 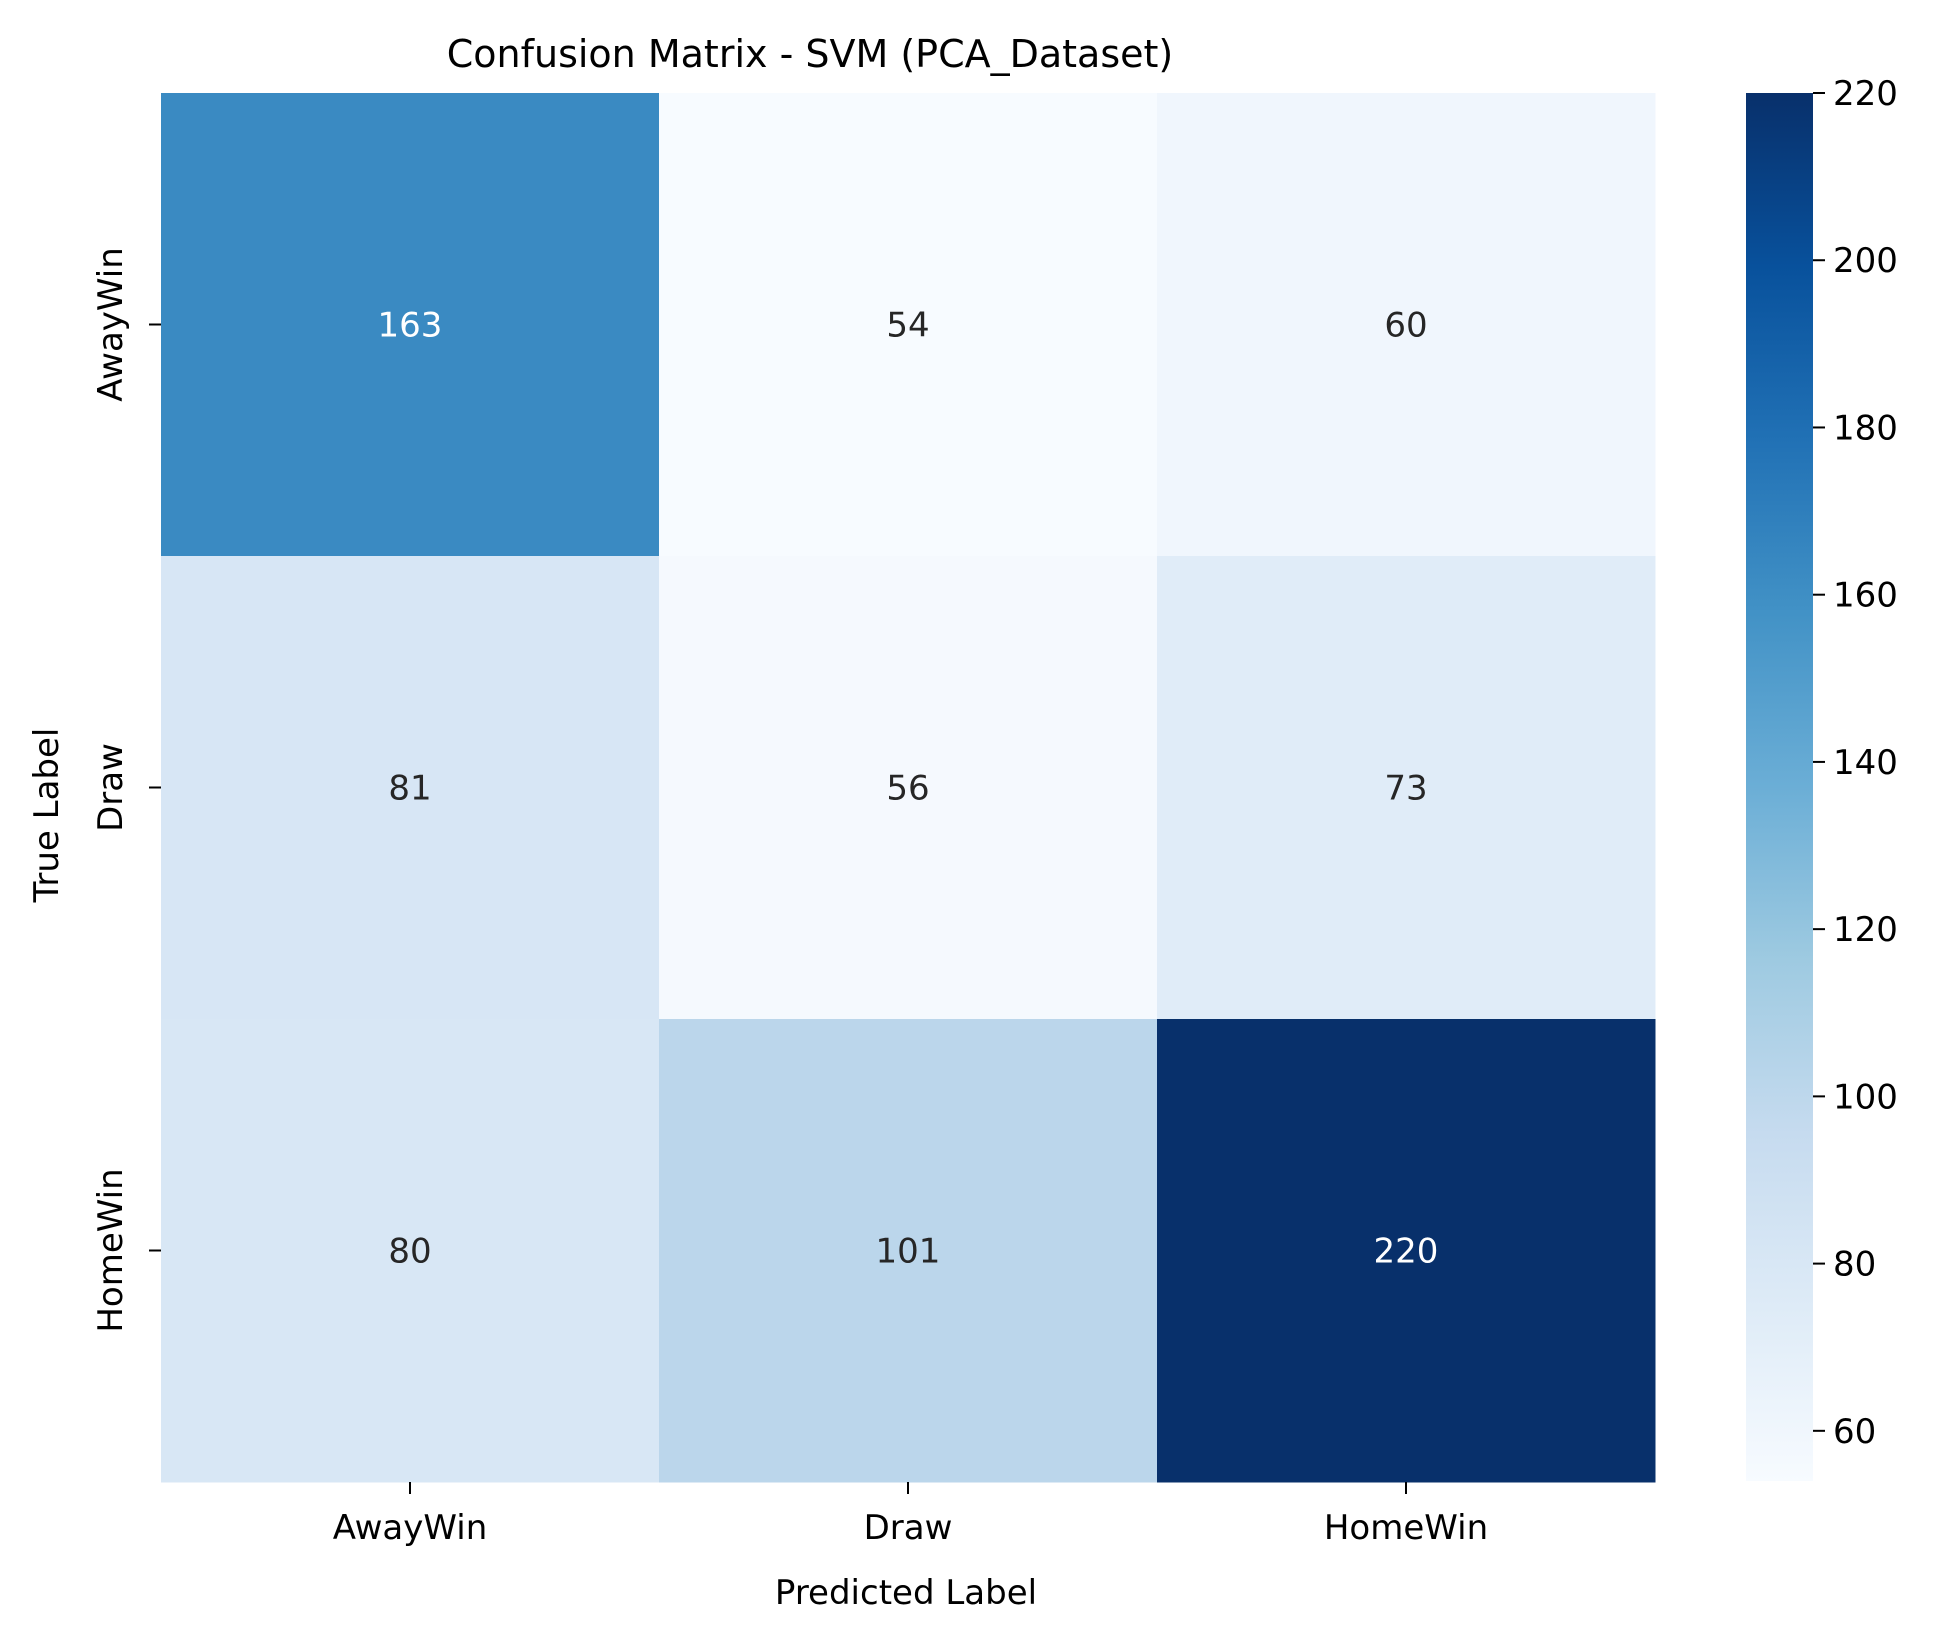 What do you see at coordinates (1779, 787) in the screenshot?
I see `colorbar` at bounding box center [1779, 787].